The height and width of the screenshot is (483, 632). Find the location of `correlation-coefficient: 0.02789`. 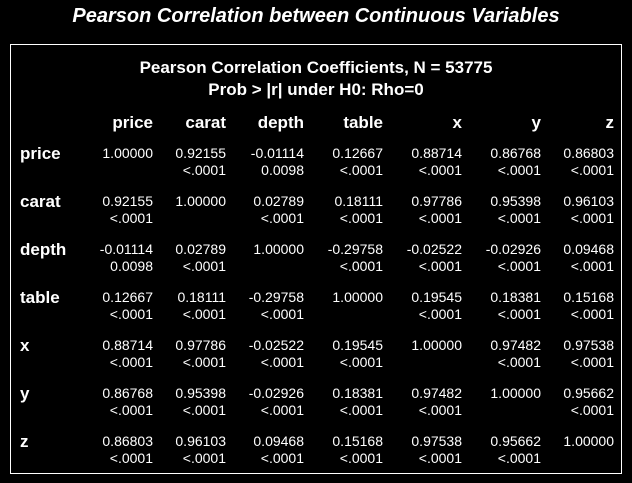

correlation-coefficient: 0.02789 is located at coordinates (200, 249).